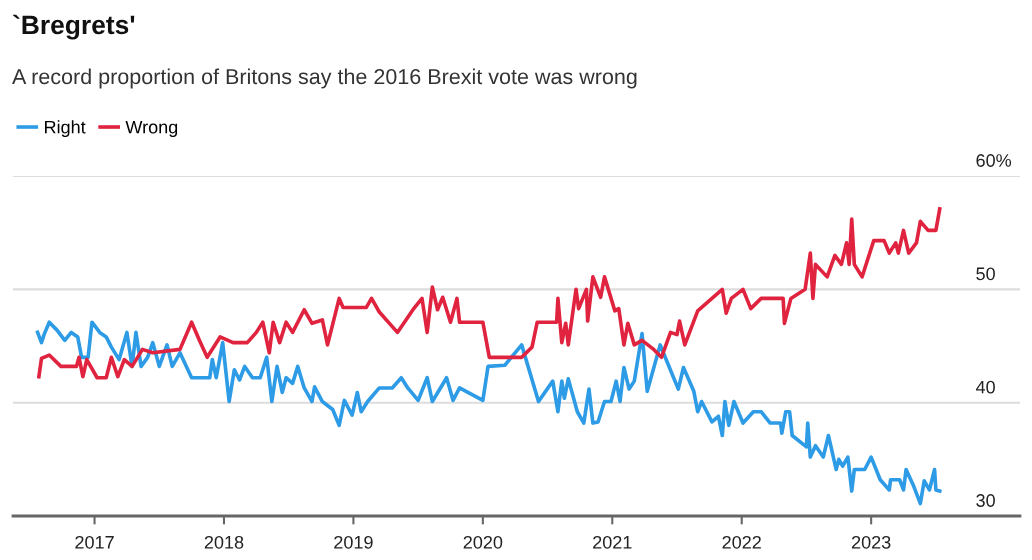 The height and width of the screenshot is (560, 1032). I want to click on x-tick-label: 2019, so click(353, 542).